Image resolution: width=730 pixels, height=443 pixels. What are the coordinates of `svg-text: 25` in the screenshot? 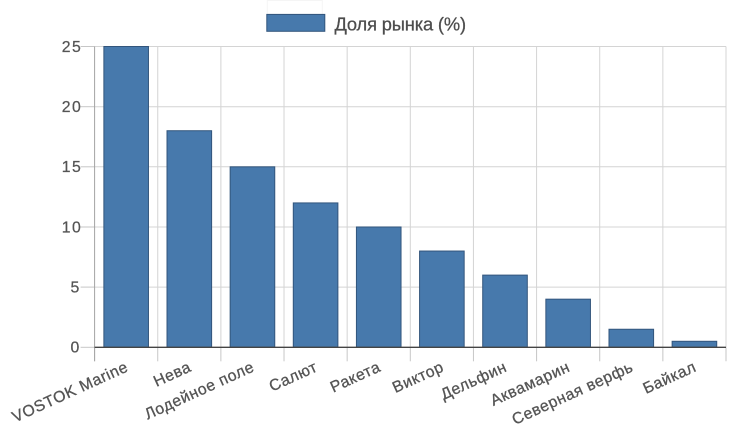 It's located at (72, 47).